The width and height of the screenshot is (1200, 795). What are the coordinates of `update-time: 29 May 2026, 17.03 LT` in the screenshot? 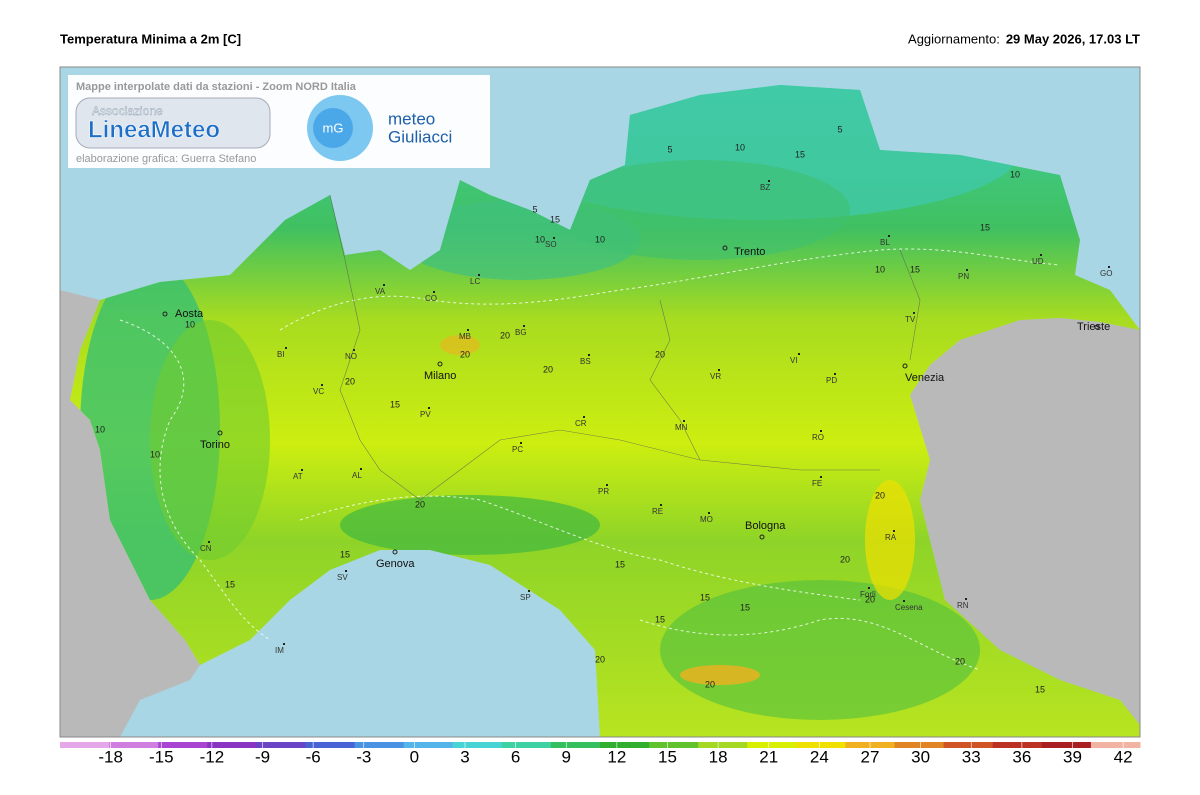 It's located at (1073, 38).